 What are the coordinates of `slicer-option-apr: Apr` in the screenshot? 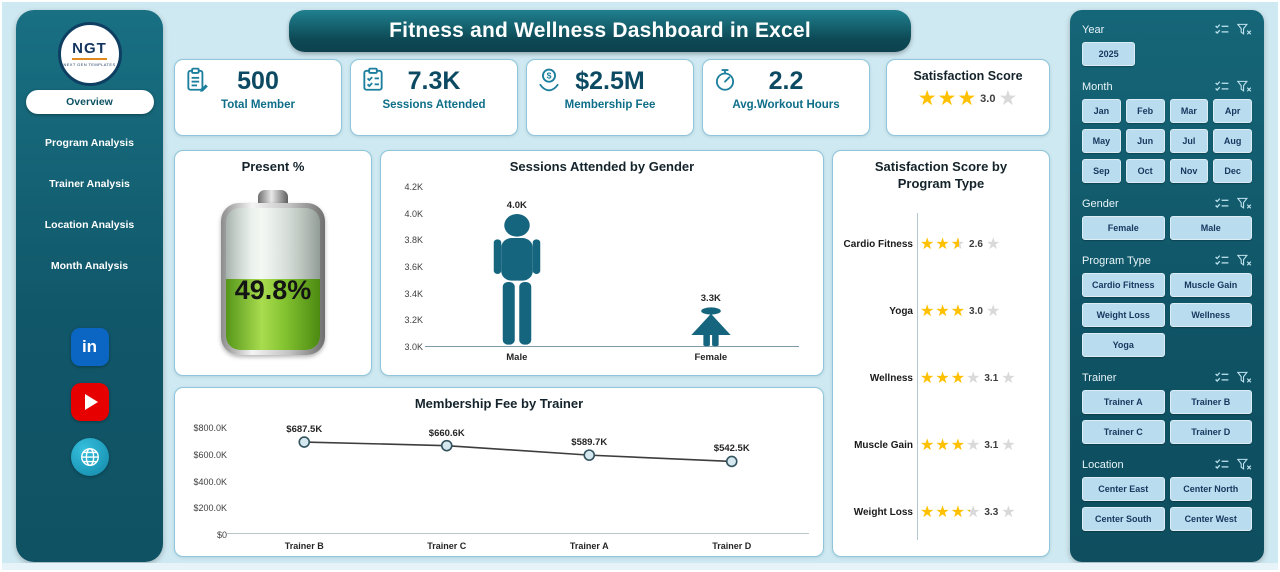 It's located at (1232, 111).